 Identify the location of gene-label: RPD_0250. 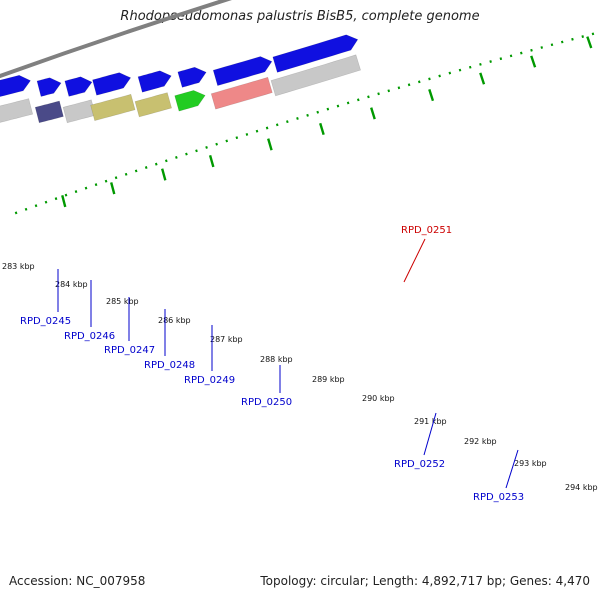
(266, 402).